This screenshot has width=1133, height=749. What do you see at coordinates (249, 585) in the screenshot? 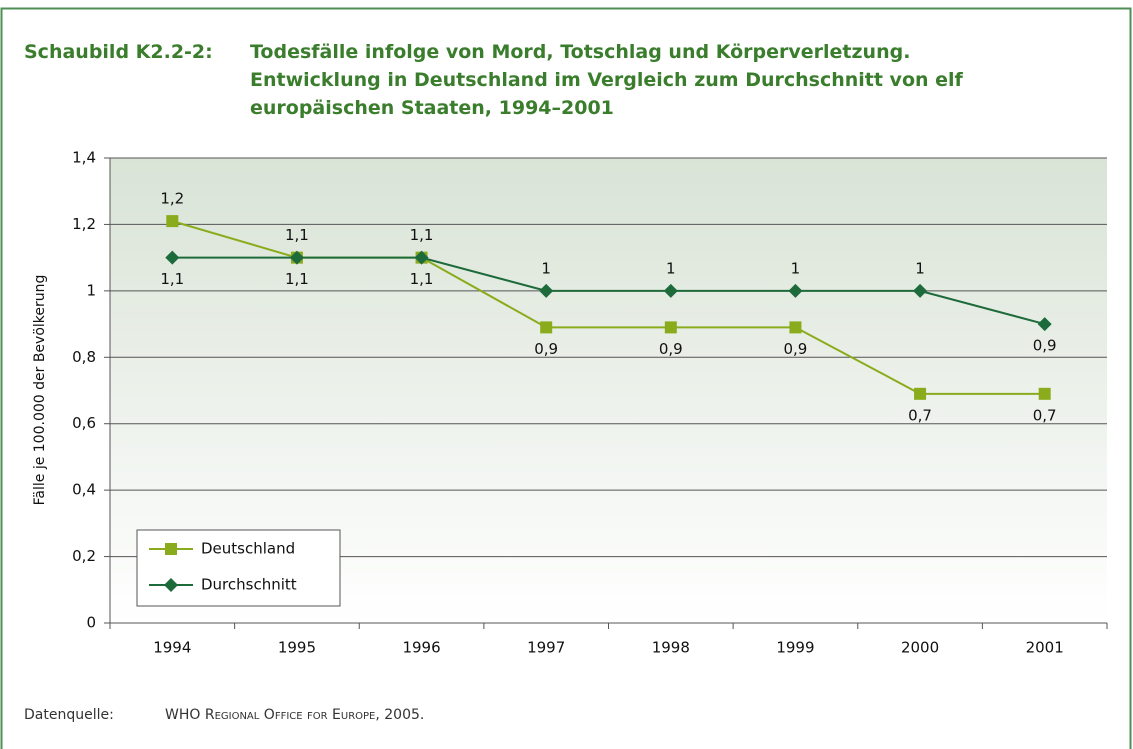
I see `legend-label: Durchschnitt` at bounding box center [249, 585].